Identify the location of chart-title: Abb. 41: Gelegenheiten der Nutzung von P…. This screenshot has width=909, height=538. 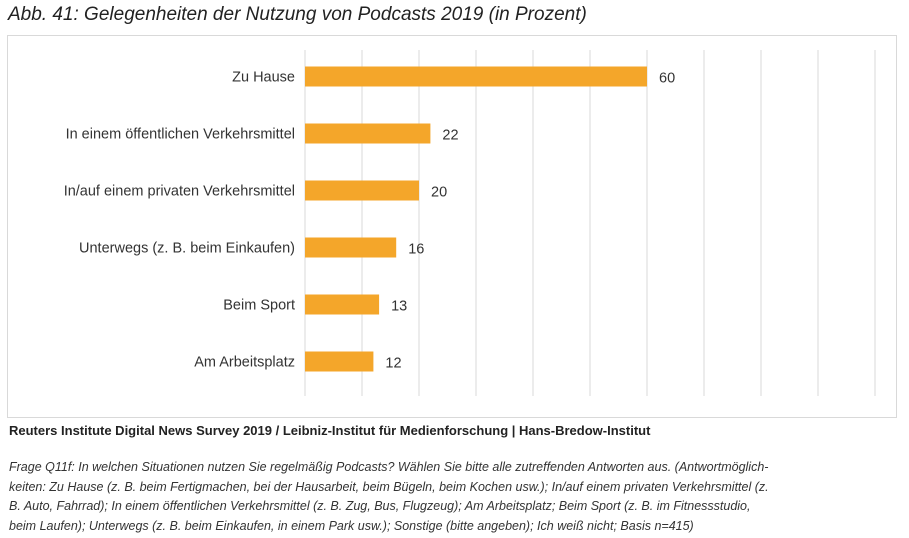
(297, 14).